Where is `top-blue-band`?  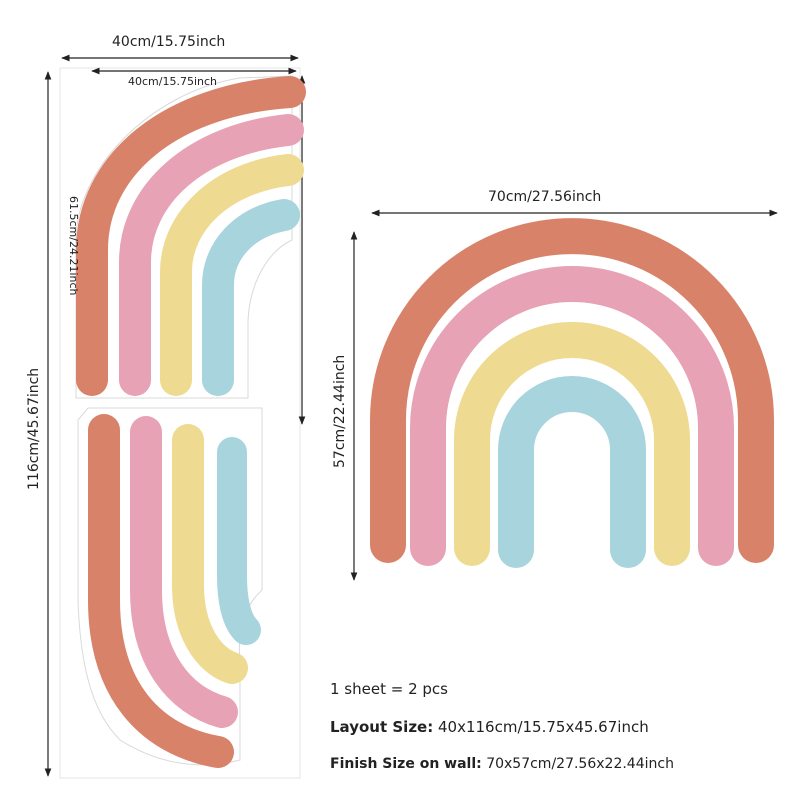
top-blue-band is located at coordinates (251, 297).